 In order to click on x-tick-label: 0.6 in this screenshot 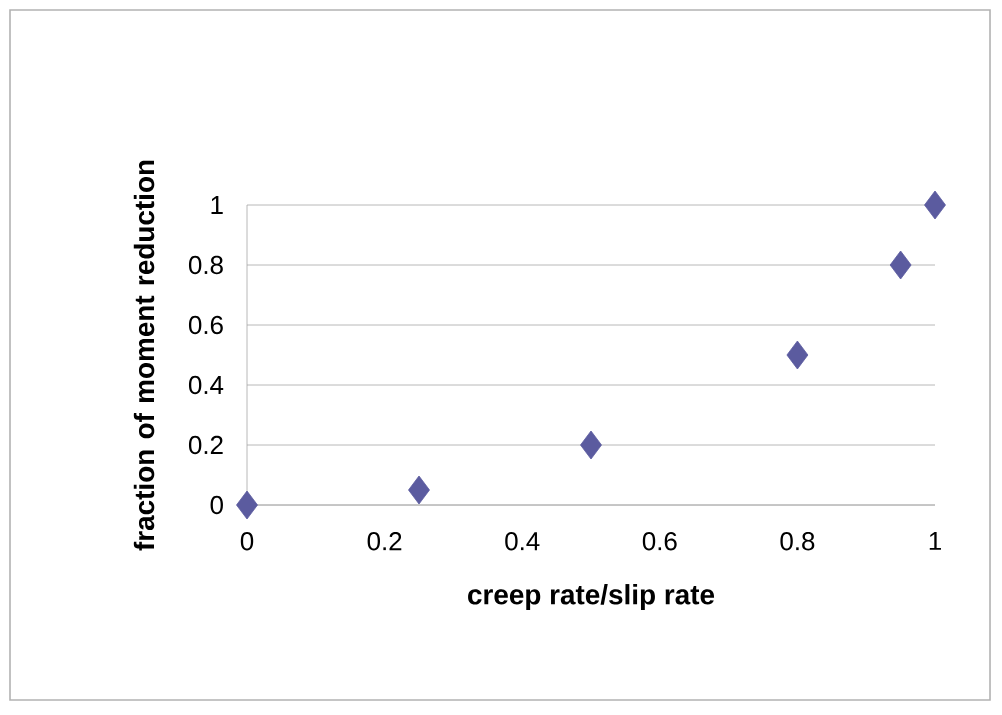, I will do `click(659, 541)`.